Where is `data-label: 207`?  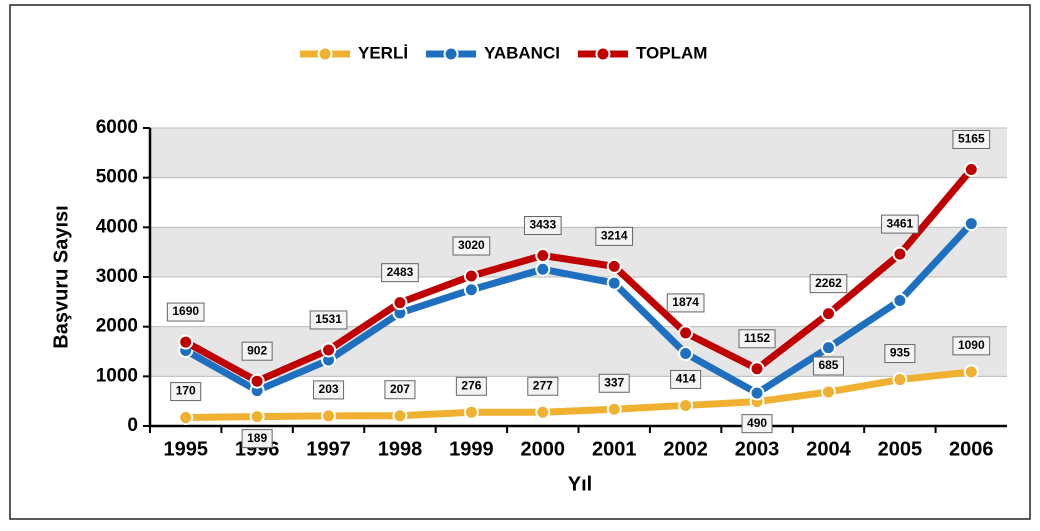 data-label: 207 is located at coordinates (400, 389).